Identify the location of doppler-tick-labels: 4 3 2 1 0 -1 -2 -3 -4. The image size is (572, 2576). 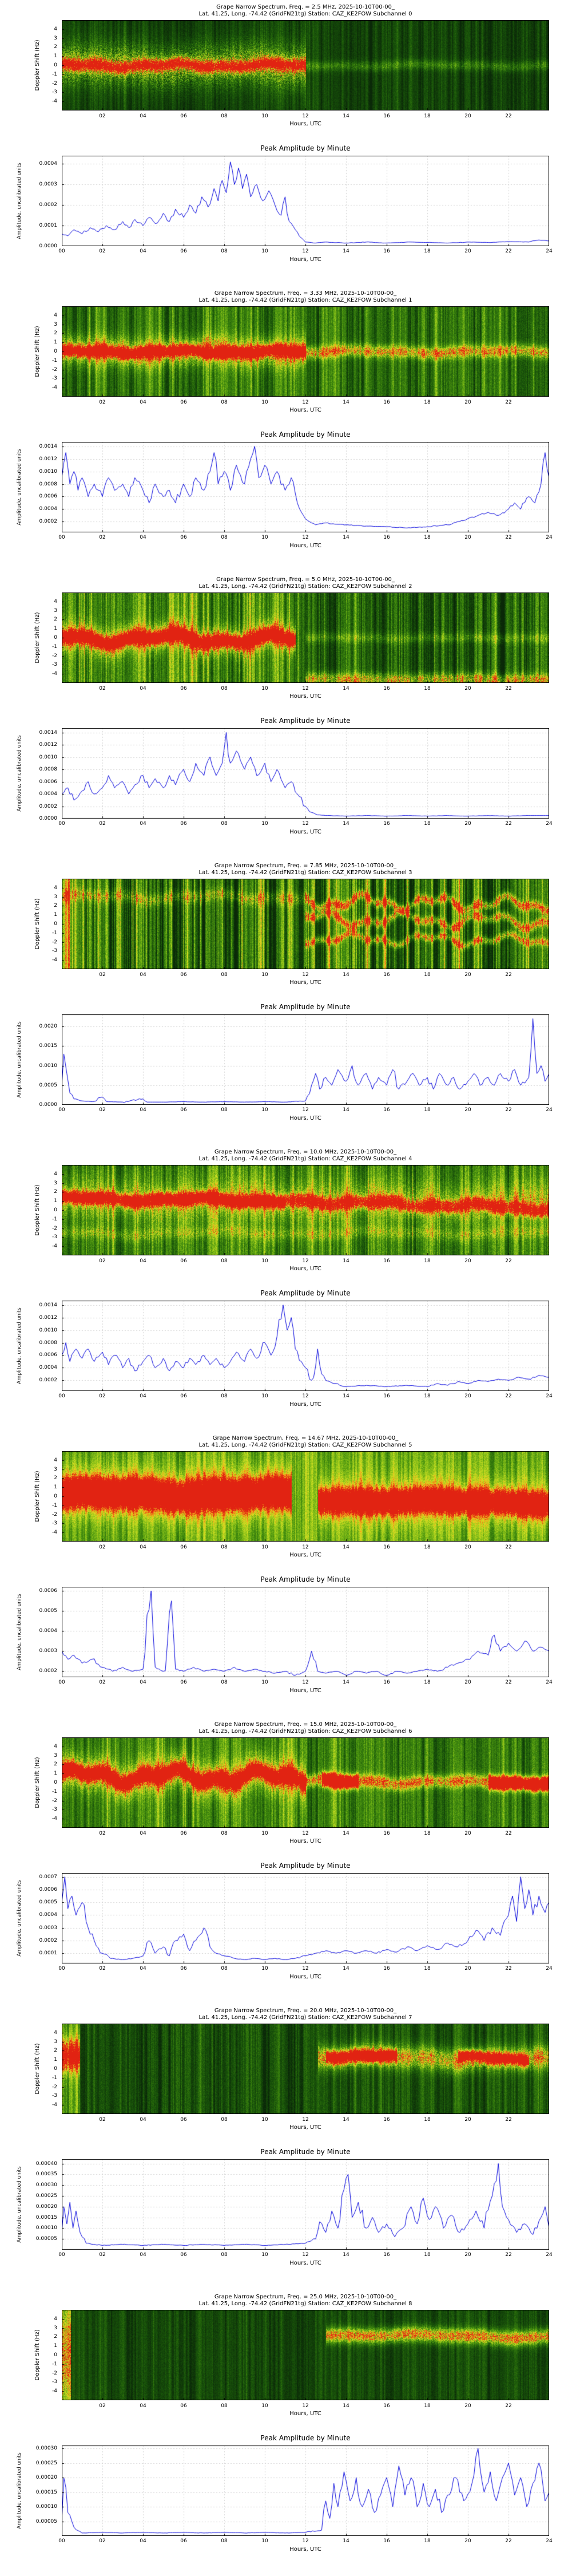
(29, 1782).